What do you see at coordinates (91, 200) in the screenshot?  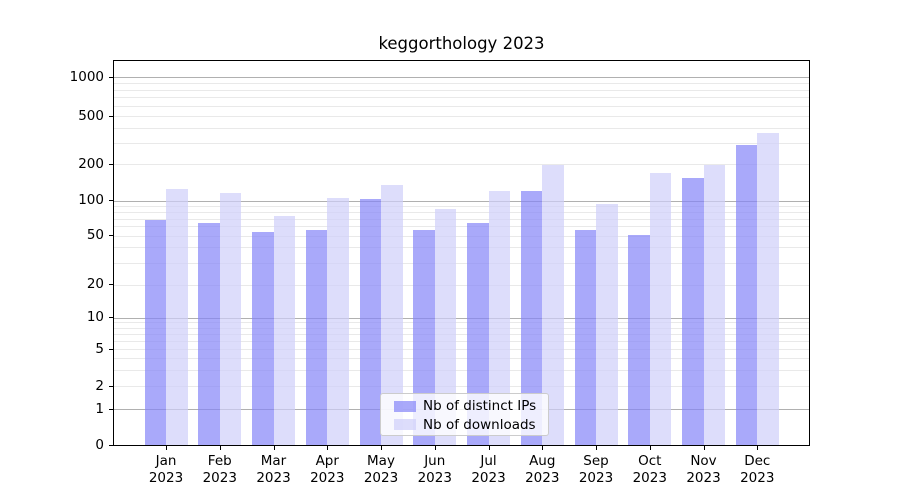 I see `y-tick-label: 100` at bounding box center [91, 200].